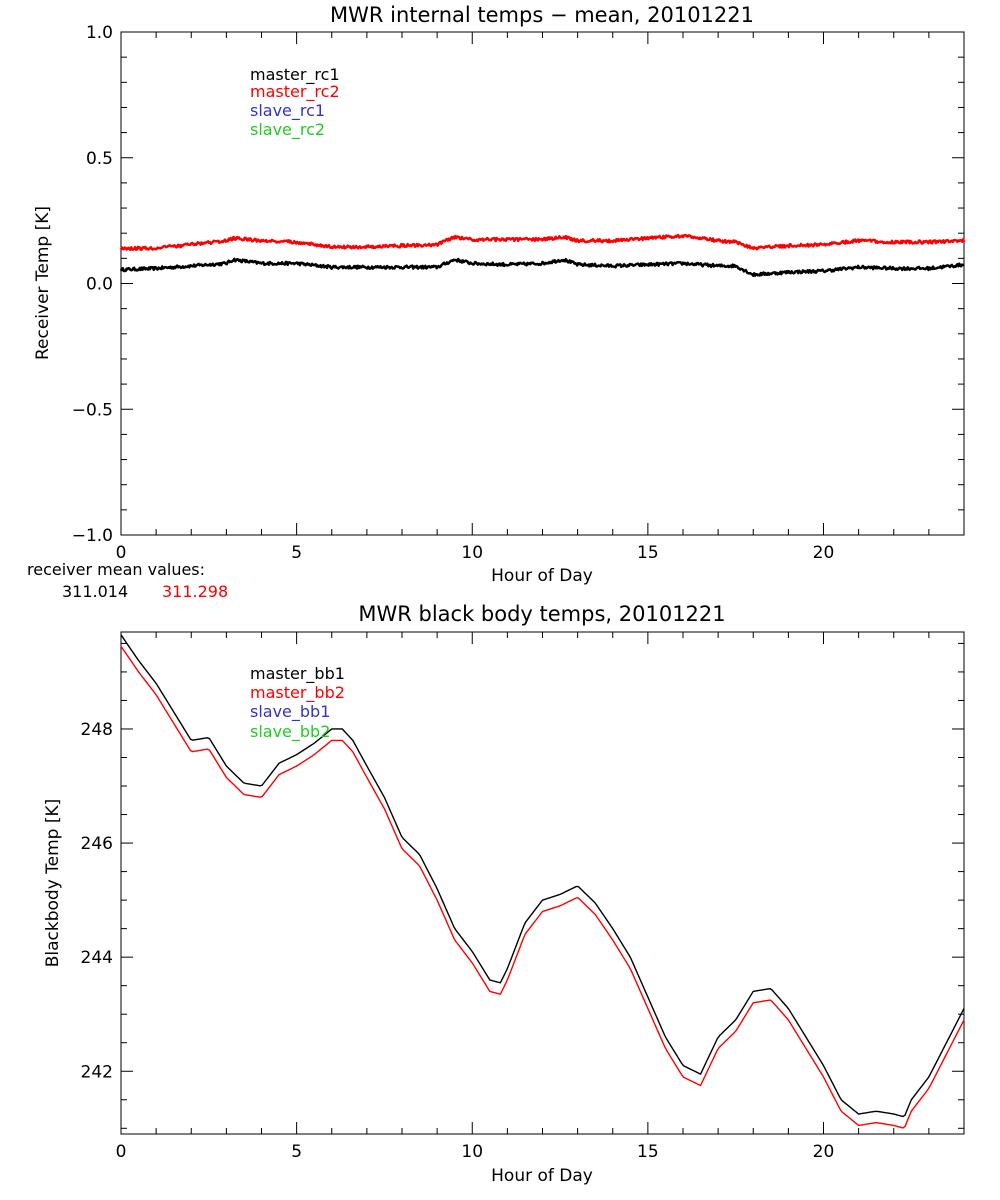 The image size is (1000, 1200). I want to click on mean-values-annotation: receiver mean values: 311.014 311.298, so click(127, 580).